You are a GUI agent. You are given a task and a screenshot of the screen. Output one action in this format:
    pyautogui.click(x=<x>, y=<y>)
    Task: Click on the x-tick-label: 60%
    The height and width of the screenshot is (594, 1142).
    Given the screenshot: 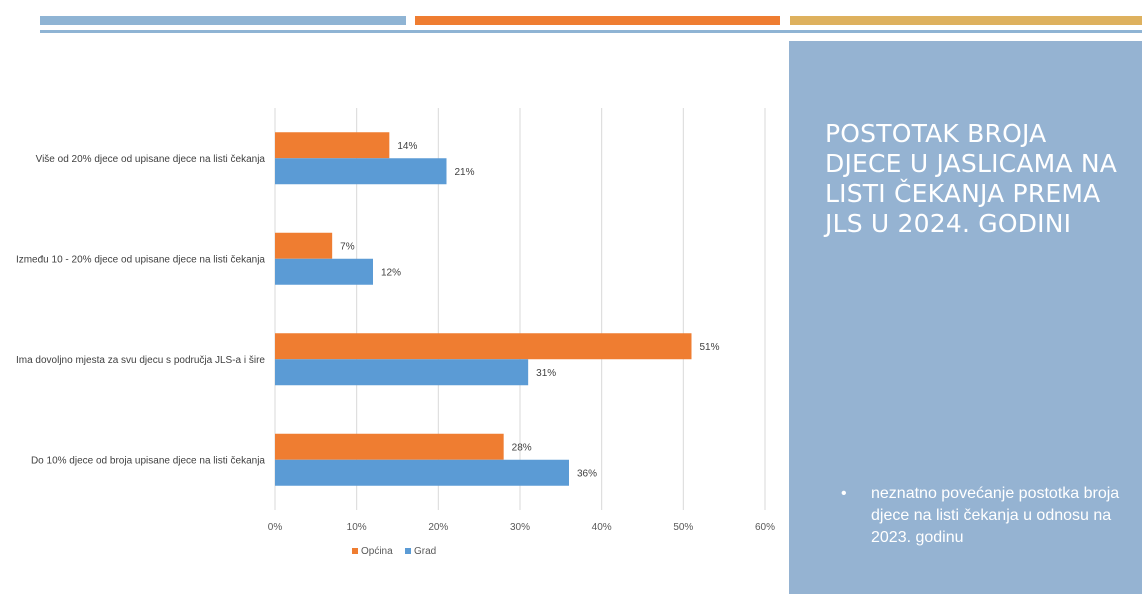 What is the action you would take?
    pyautogui.click(x=765, y=527)
    